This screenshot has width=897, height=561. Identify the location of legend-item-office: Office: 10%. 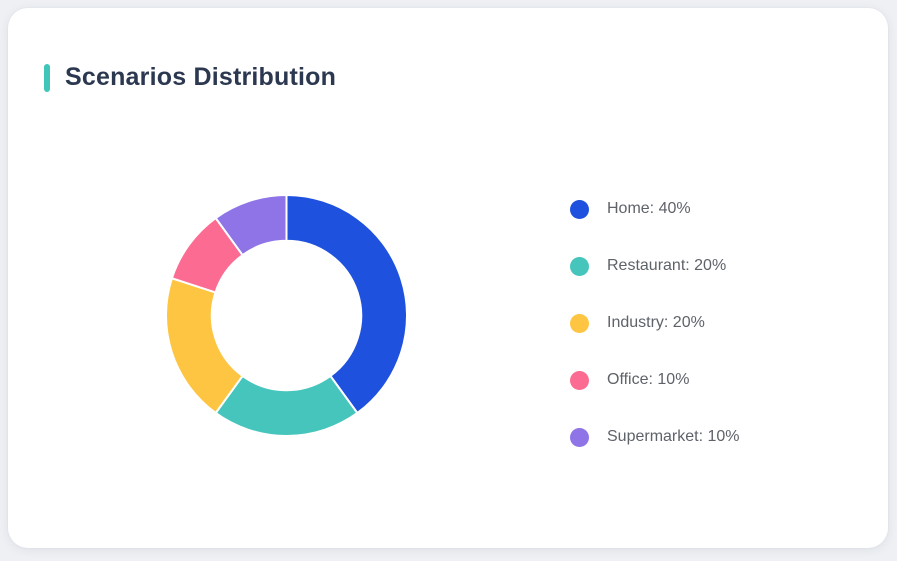
(655, 380).